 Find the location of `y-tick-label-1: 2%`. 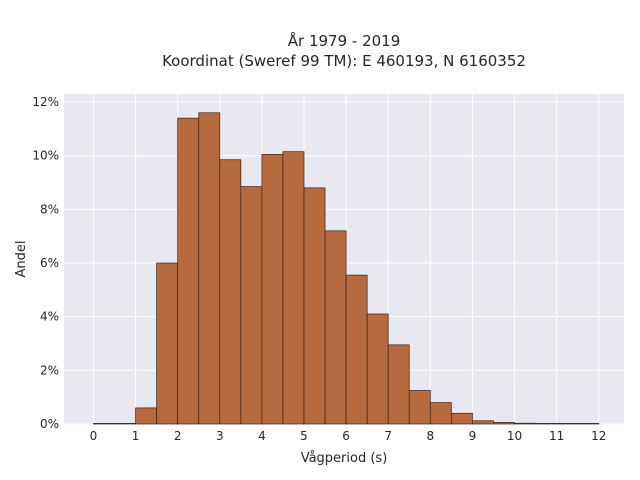

y-tick-label-1: 2% is located at coordinates (49, 370).